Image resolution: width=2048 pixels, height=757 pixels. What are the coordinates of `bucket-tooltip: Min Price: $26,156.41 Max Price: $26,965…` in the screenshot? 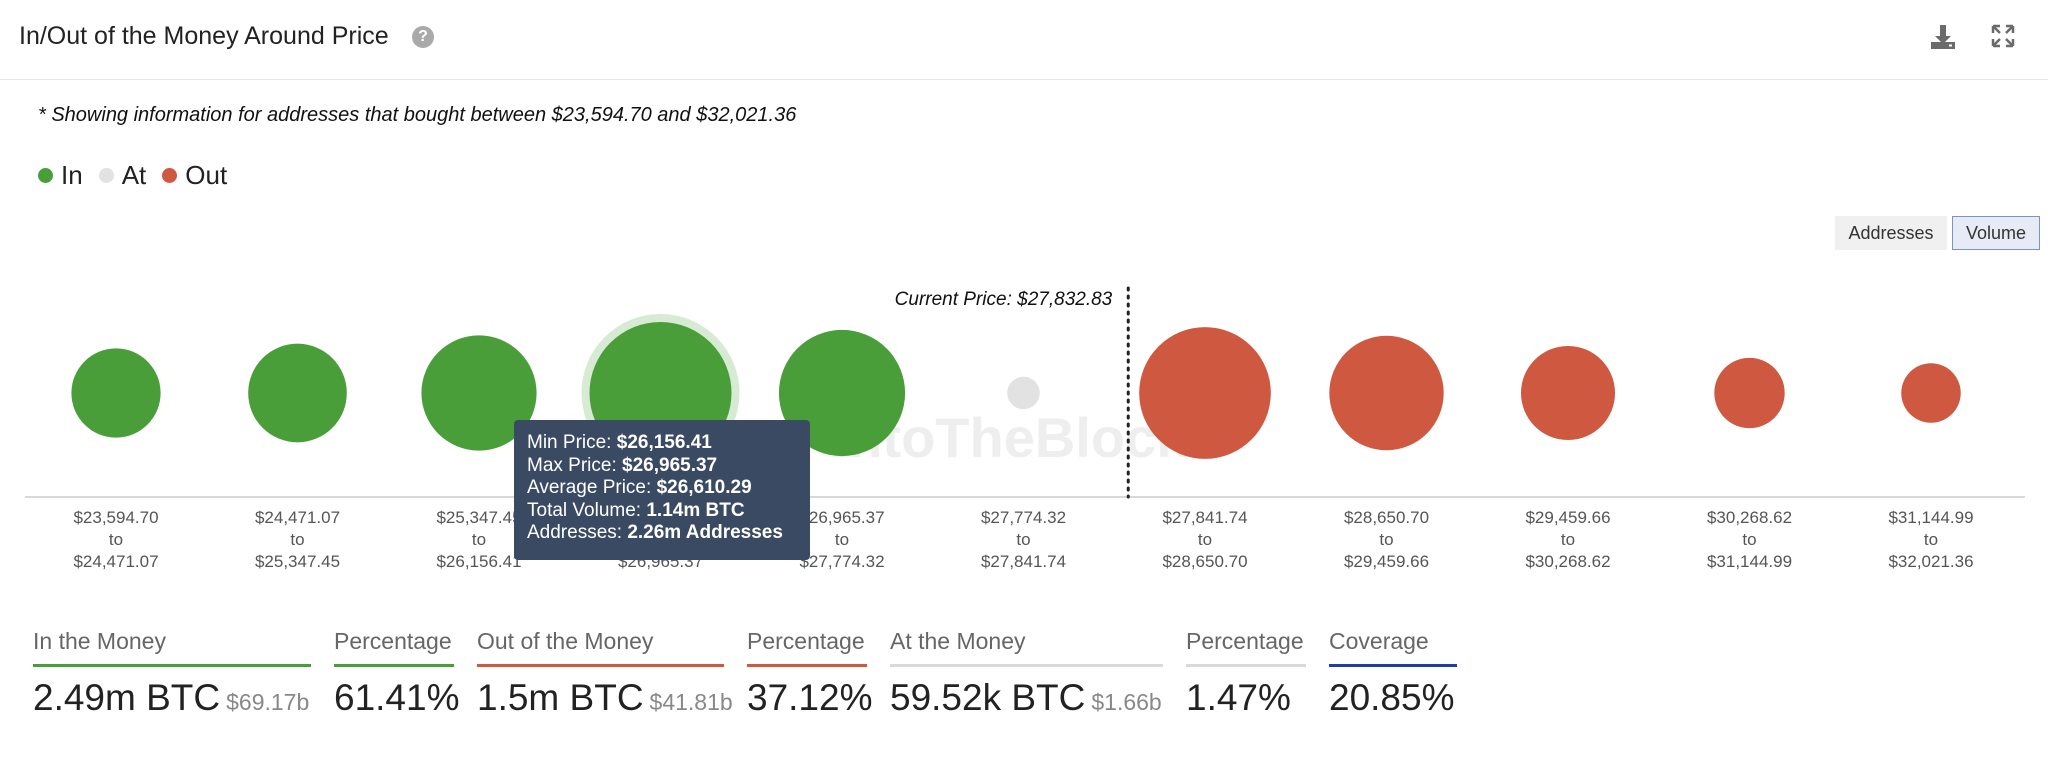 It's located at (662, 490).